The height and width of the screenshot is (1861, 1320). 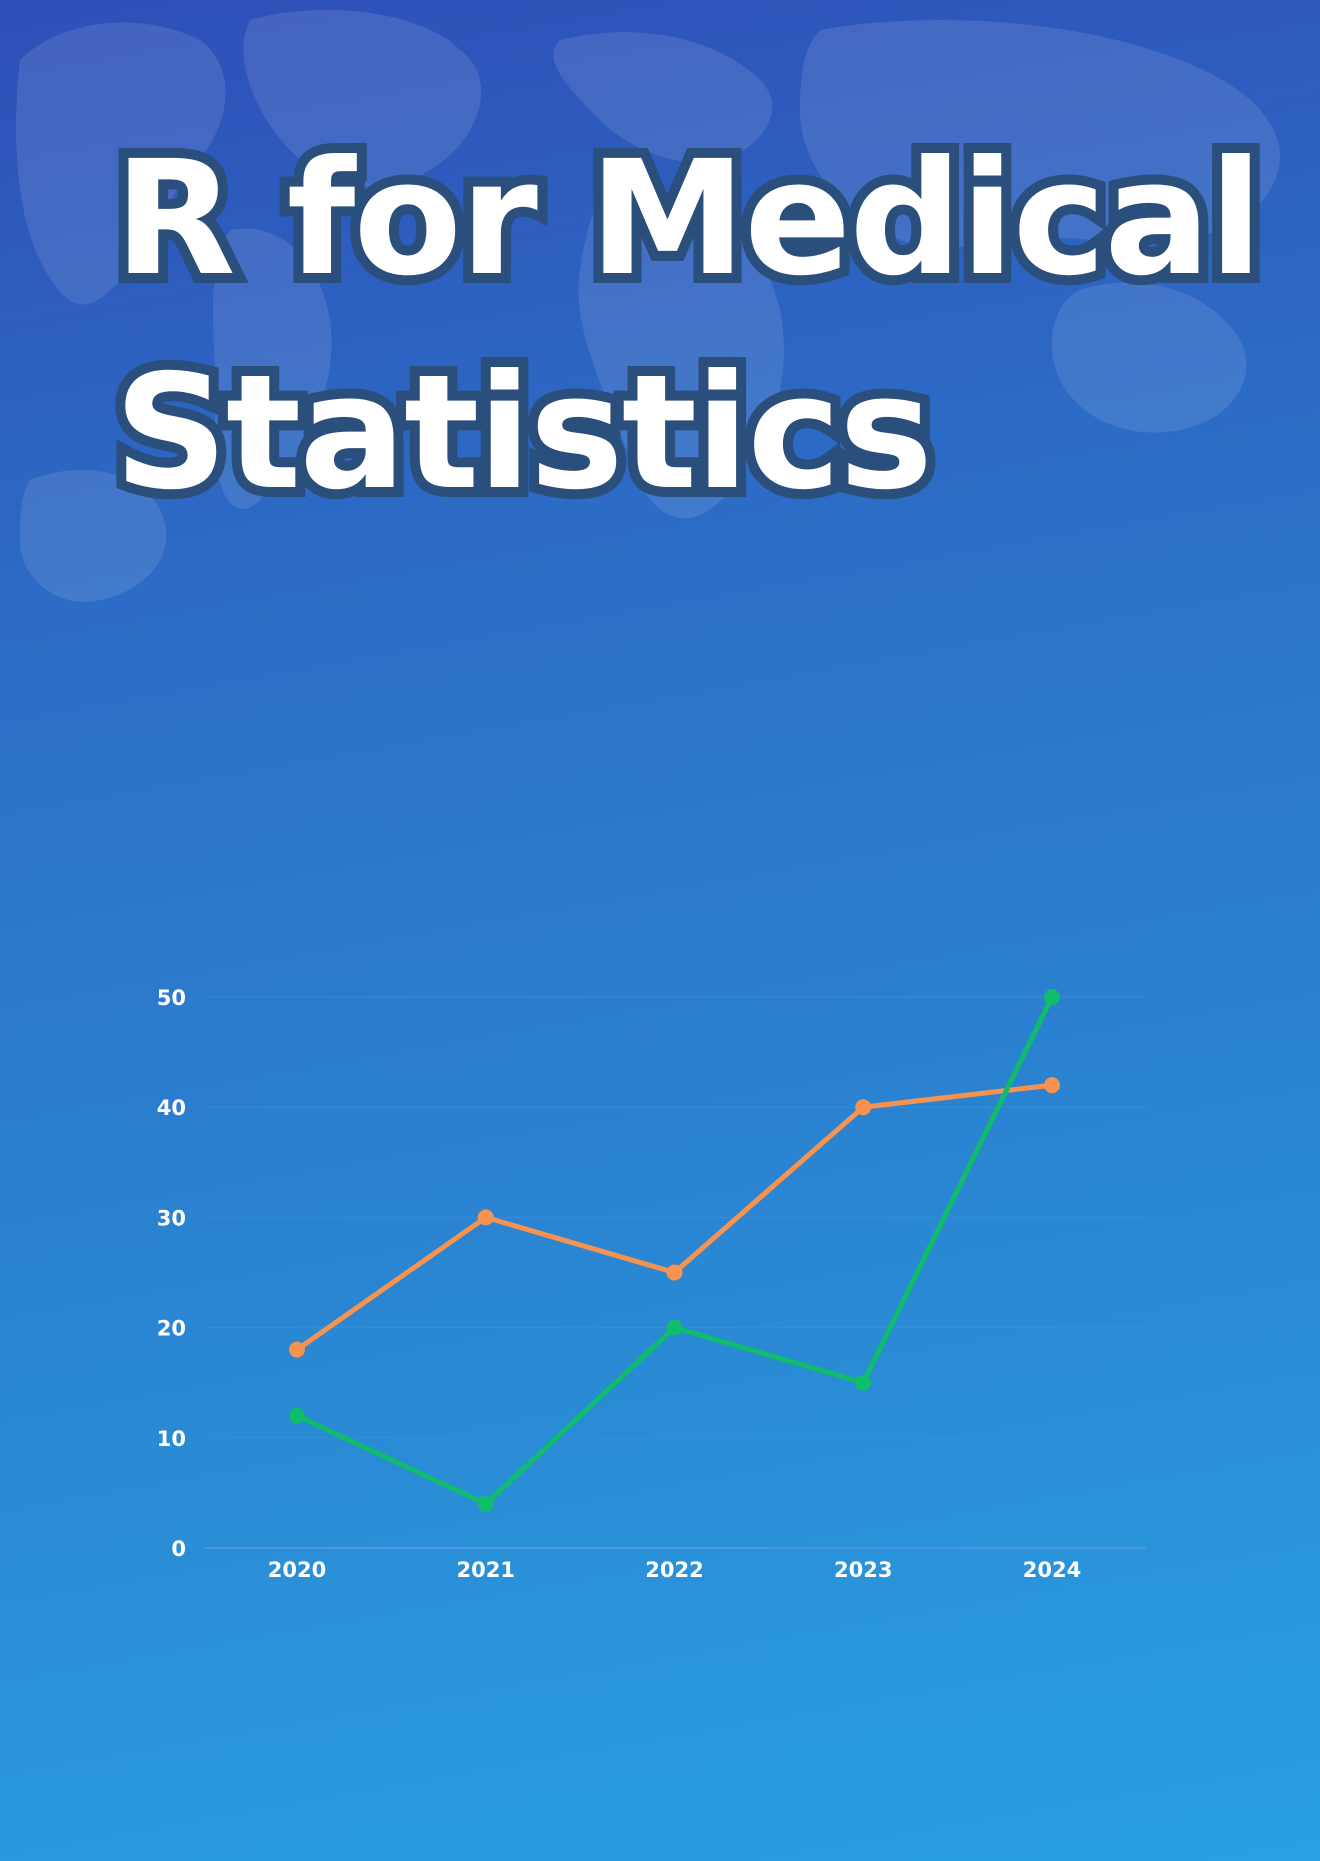 What do you see at coordinates (674, 1570) in the screenshot?
I see `x-tick-label: 2022` at bounding box center [674, 1570].